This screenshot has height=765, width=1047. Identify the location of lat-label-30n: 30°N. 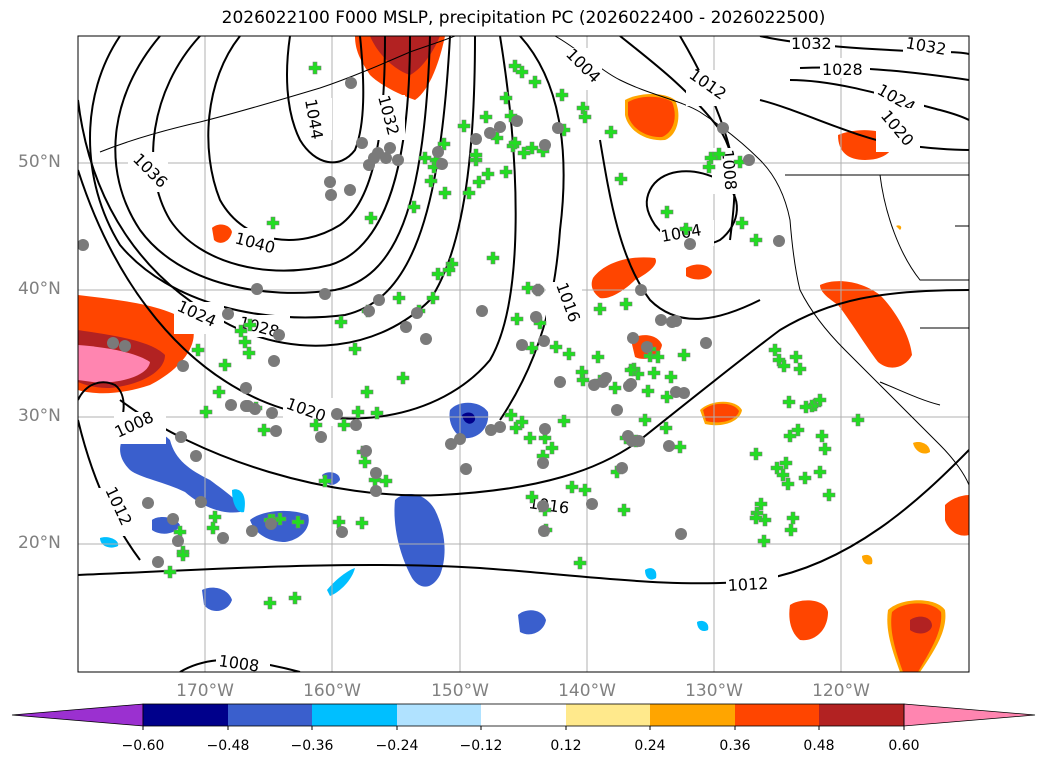
(39, 416).